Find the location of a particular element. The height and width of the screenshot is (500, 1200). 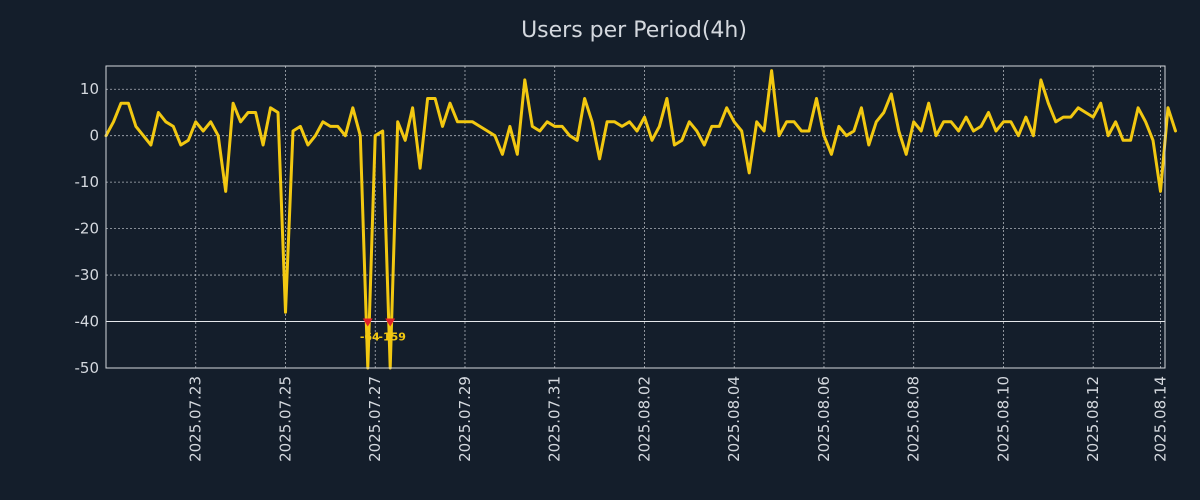

clip-markers: -64-159 is located at coordinates (383, 331).